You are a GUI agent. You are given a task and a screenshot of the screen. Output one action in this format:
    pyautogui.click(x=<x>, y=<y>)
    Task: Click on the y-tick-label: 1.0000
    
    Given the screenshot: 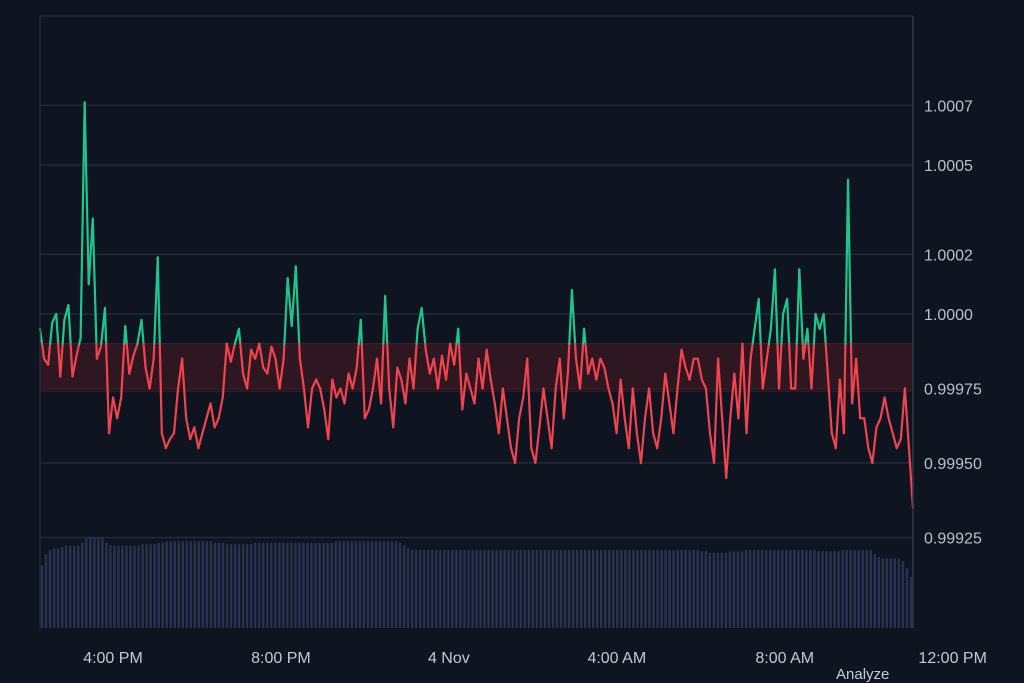 What is the action you would take?
    pyautogui.click(x=948, y=315)
    